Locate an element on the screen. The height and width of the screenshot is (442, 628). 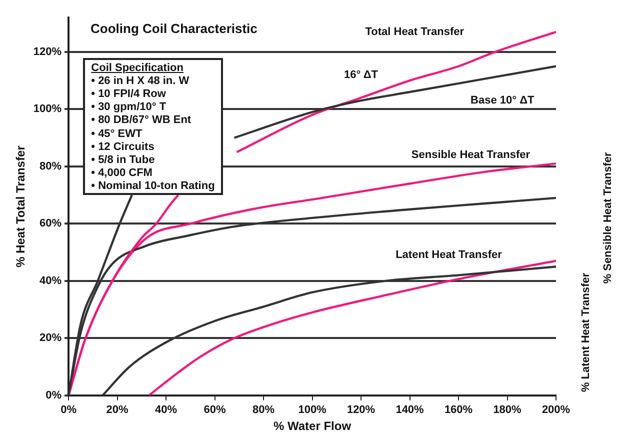
annotation: Total Heat Transfer is located at coordinates (415, 32).